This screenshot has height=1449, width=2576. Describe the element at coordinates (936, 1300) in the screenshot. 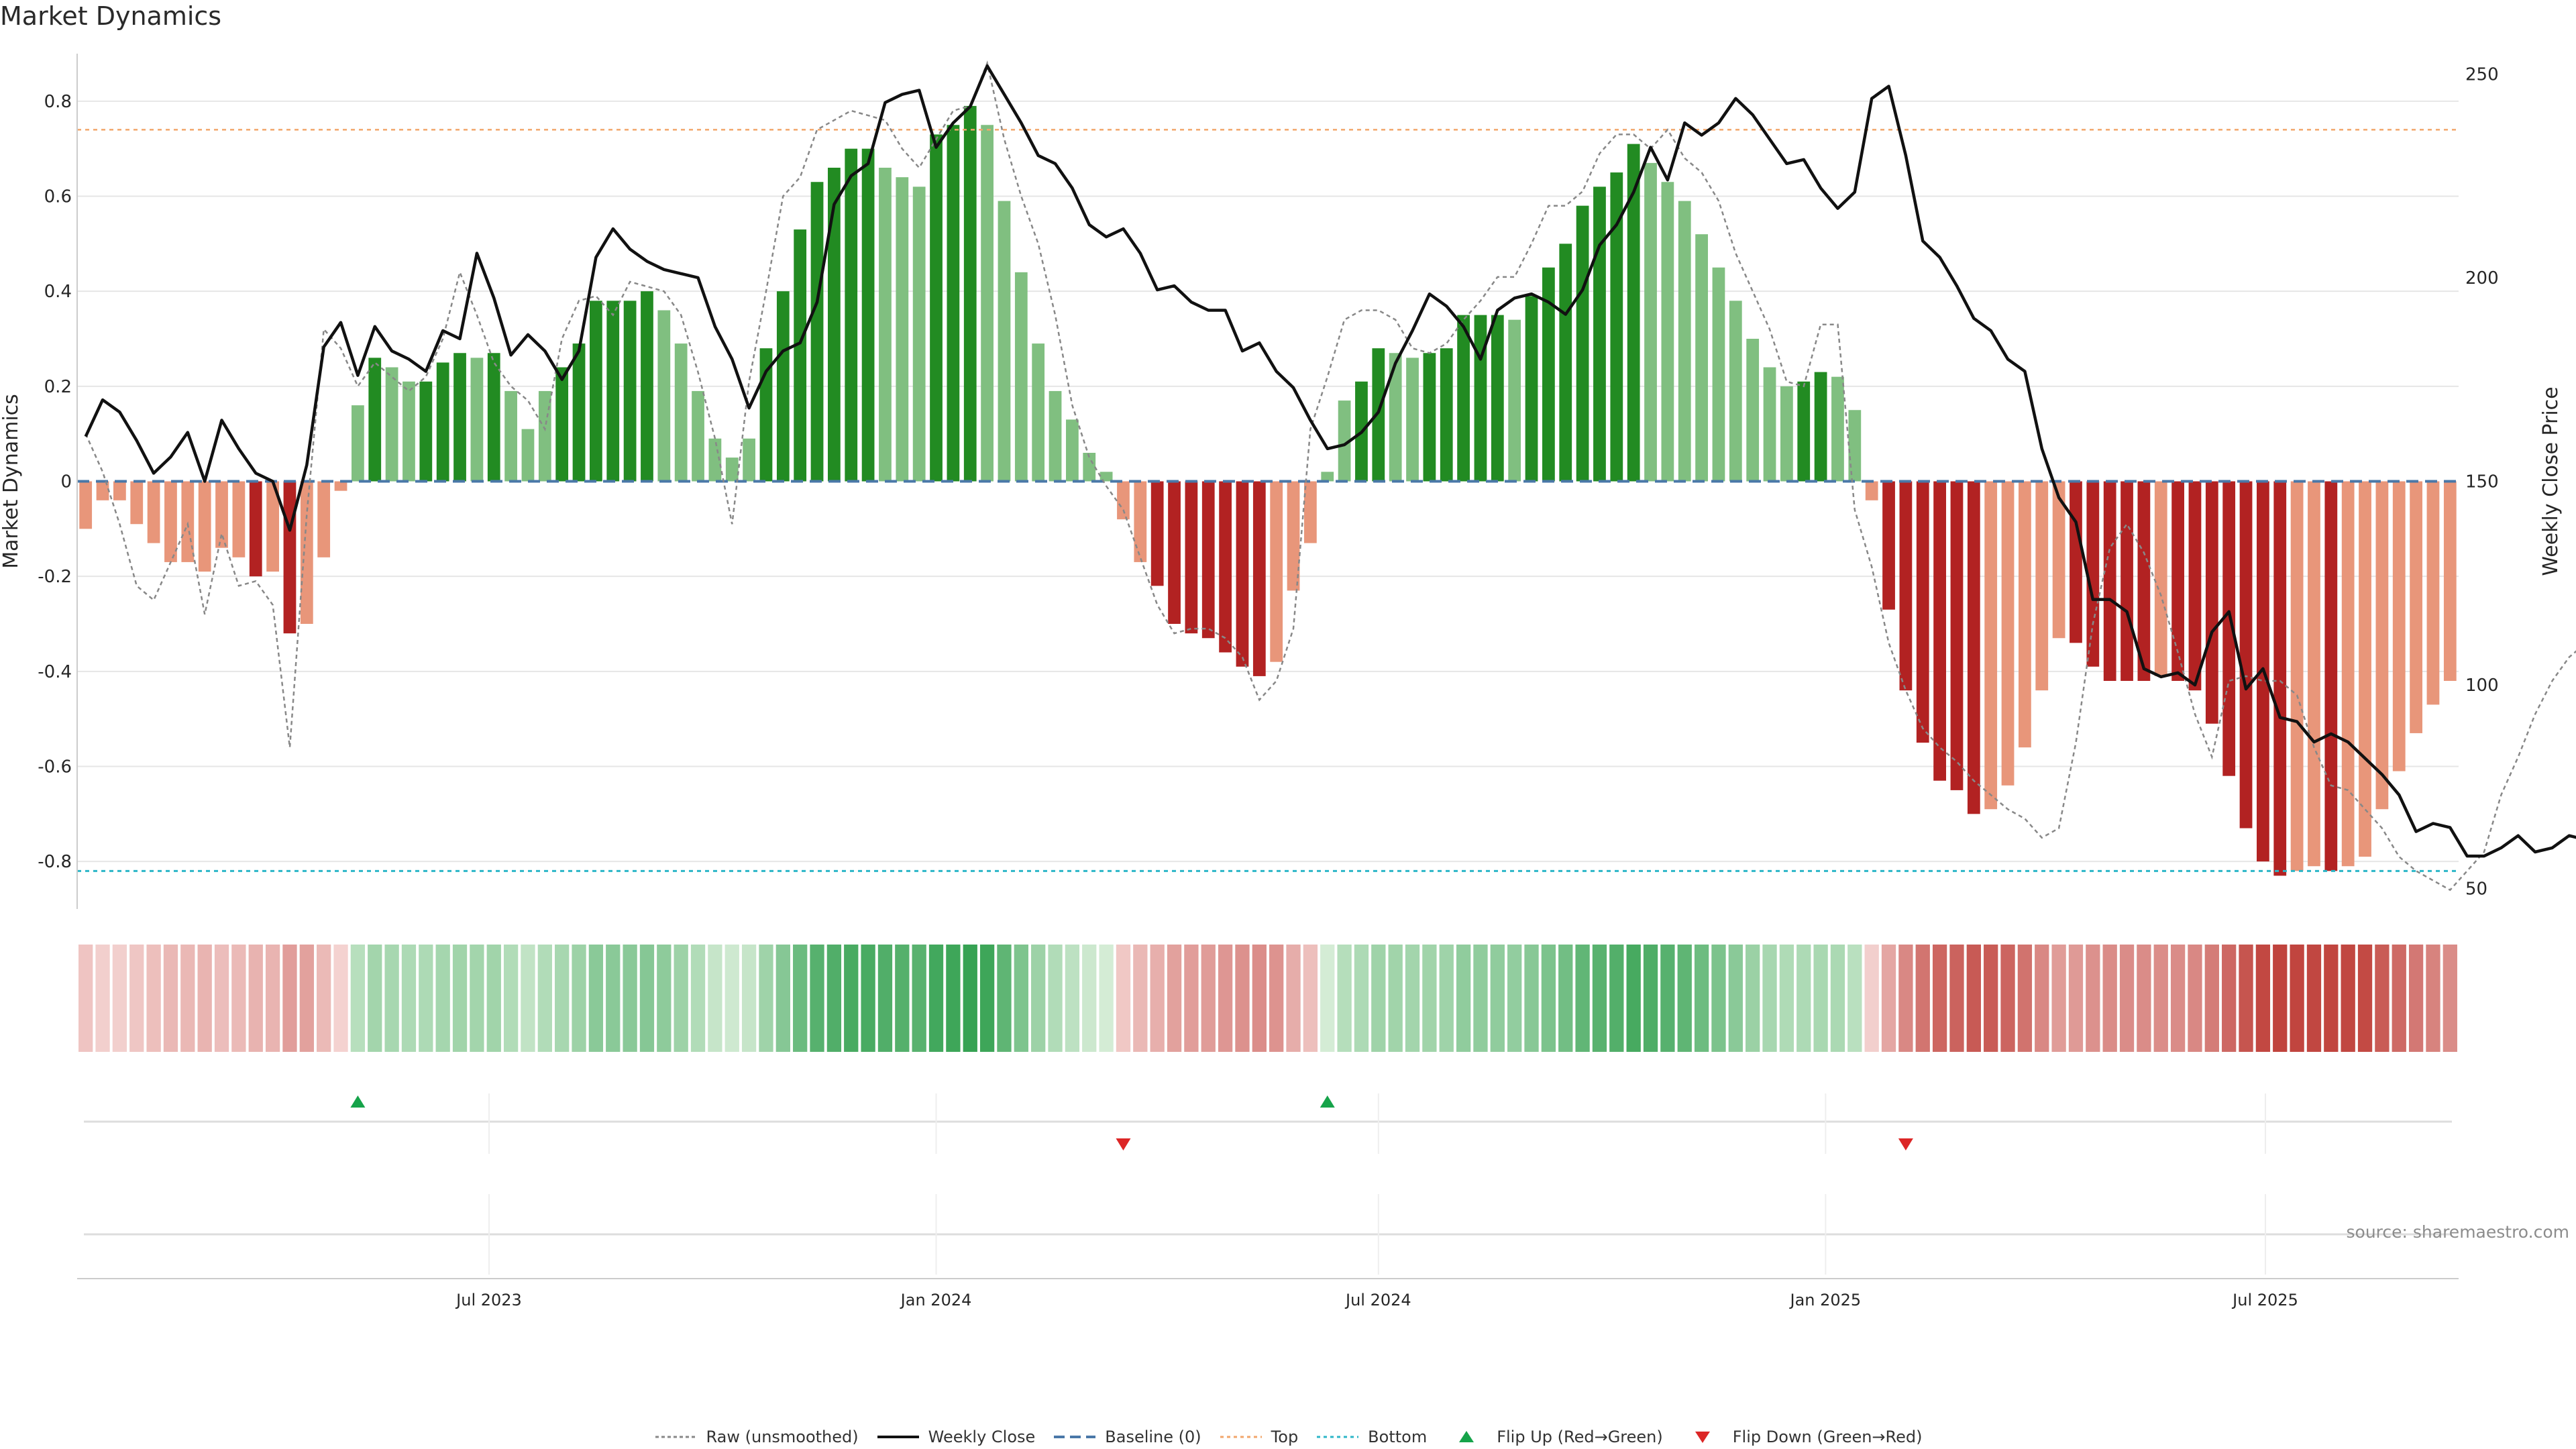

I see `x-tick-label: Jan 2024` at that location.